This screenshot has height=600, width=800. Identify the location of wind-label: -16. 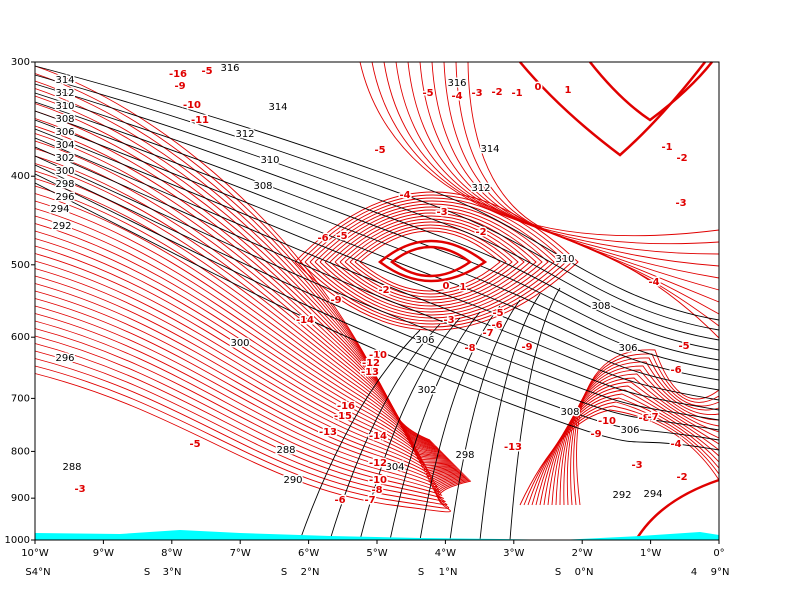
(178, 74).